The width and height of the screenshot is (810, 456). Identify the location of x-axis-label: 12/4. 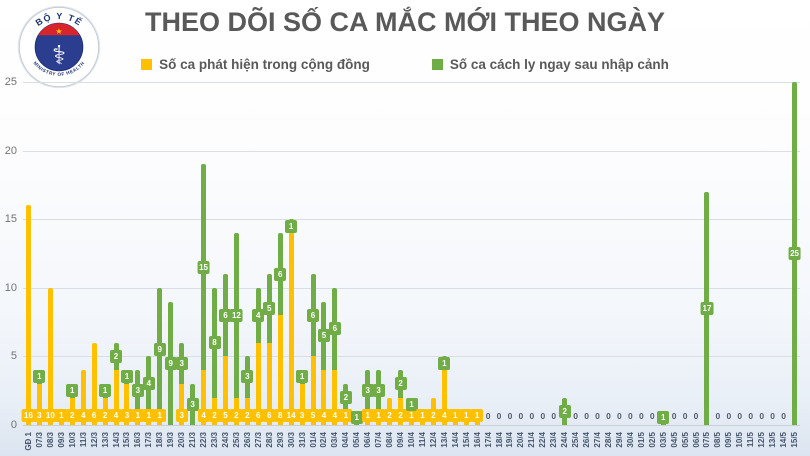
(433, 440).